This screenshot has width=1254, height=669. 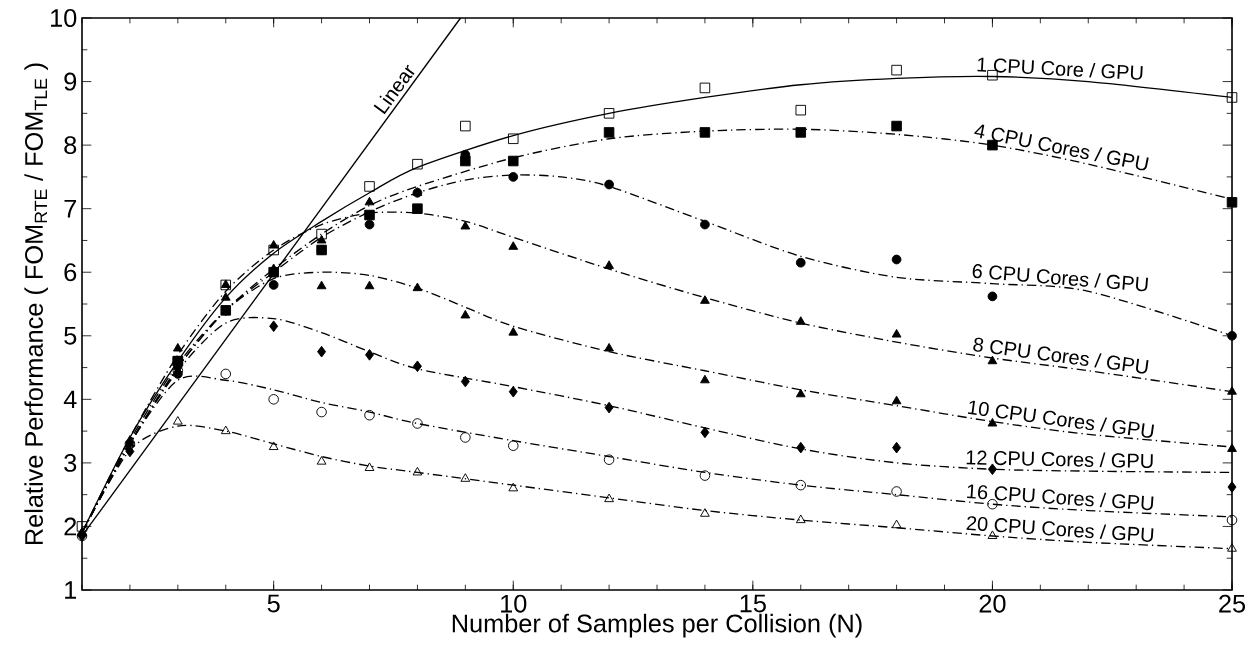 I want to click on y-tick-label: 6, so click(x=70, y=272).